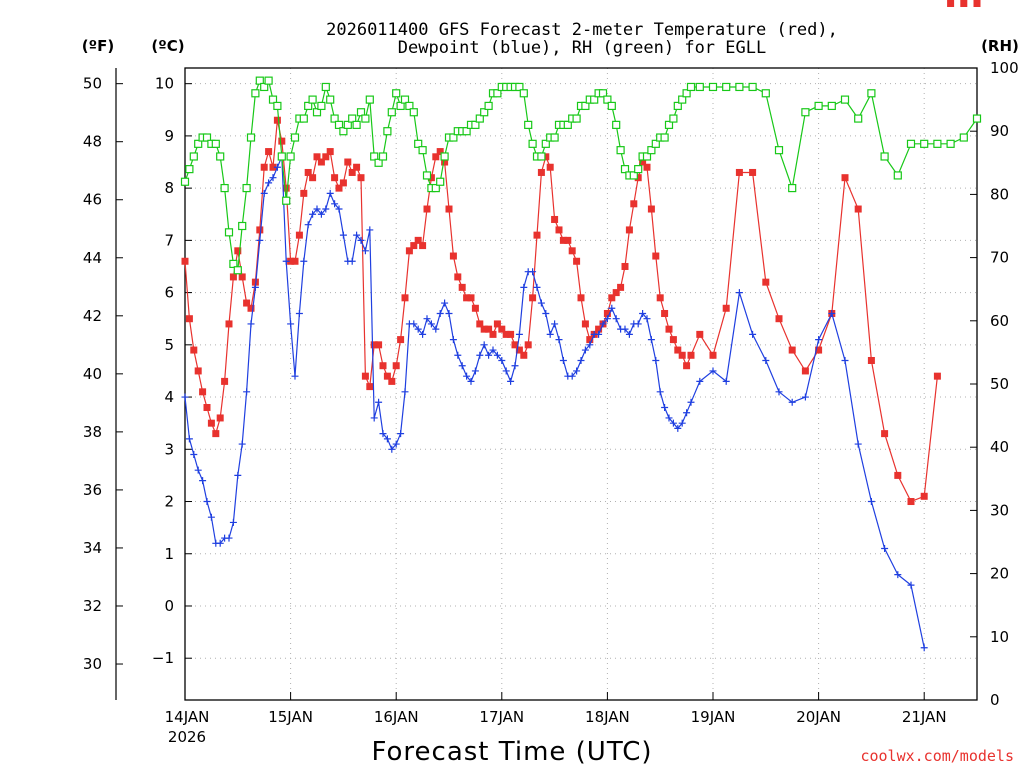 The width and height of the screenshot is (1024, 768). What do you see at coordinates (999, 574) in the screenshot?
I see `rh-tick-label: 20` at bounding box center [999, 574].